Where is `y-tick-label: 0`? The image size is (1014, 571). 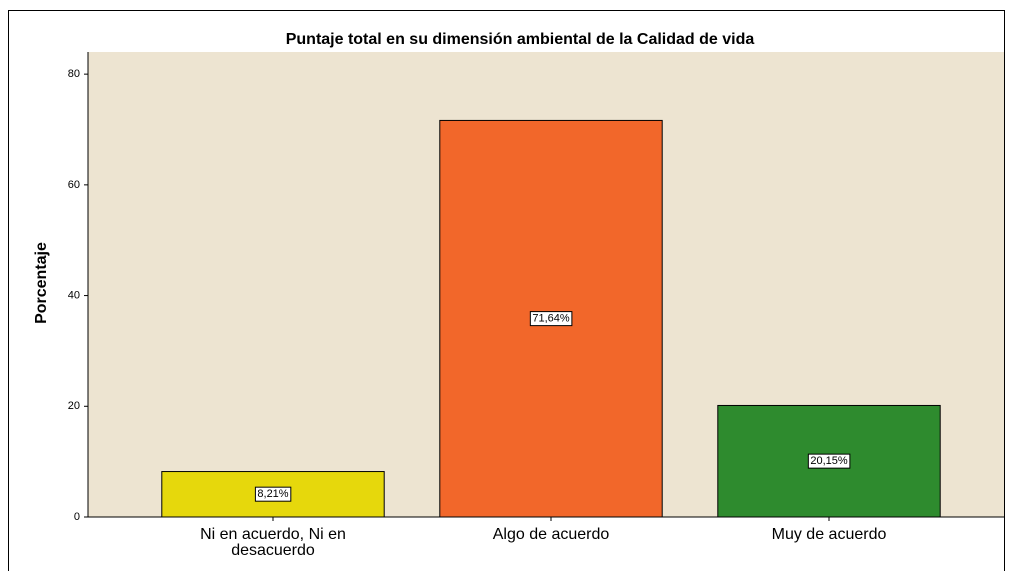 y-tick-label: 0 is located at coordinates (77, 517).